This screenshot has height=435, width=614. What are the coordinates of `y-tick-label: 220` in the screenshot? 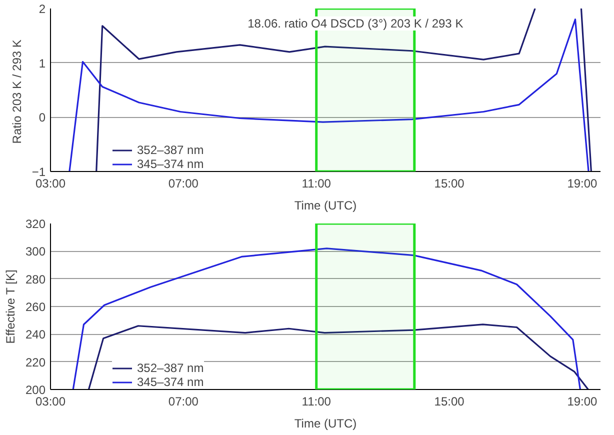 It's located at (35, 362).